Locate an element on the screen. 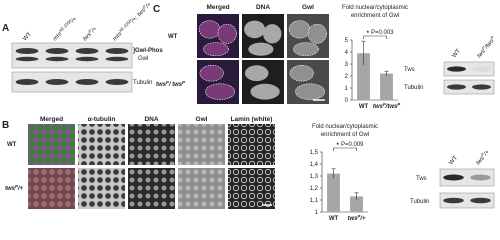  chart-title: enrichment of Gwl is located at coordinates (345, 135).